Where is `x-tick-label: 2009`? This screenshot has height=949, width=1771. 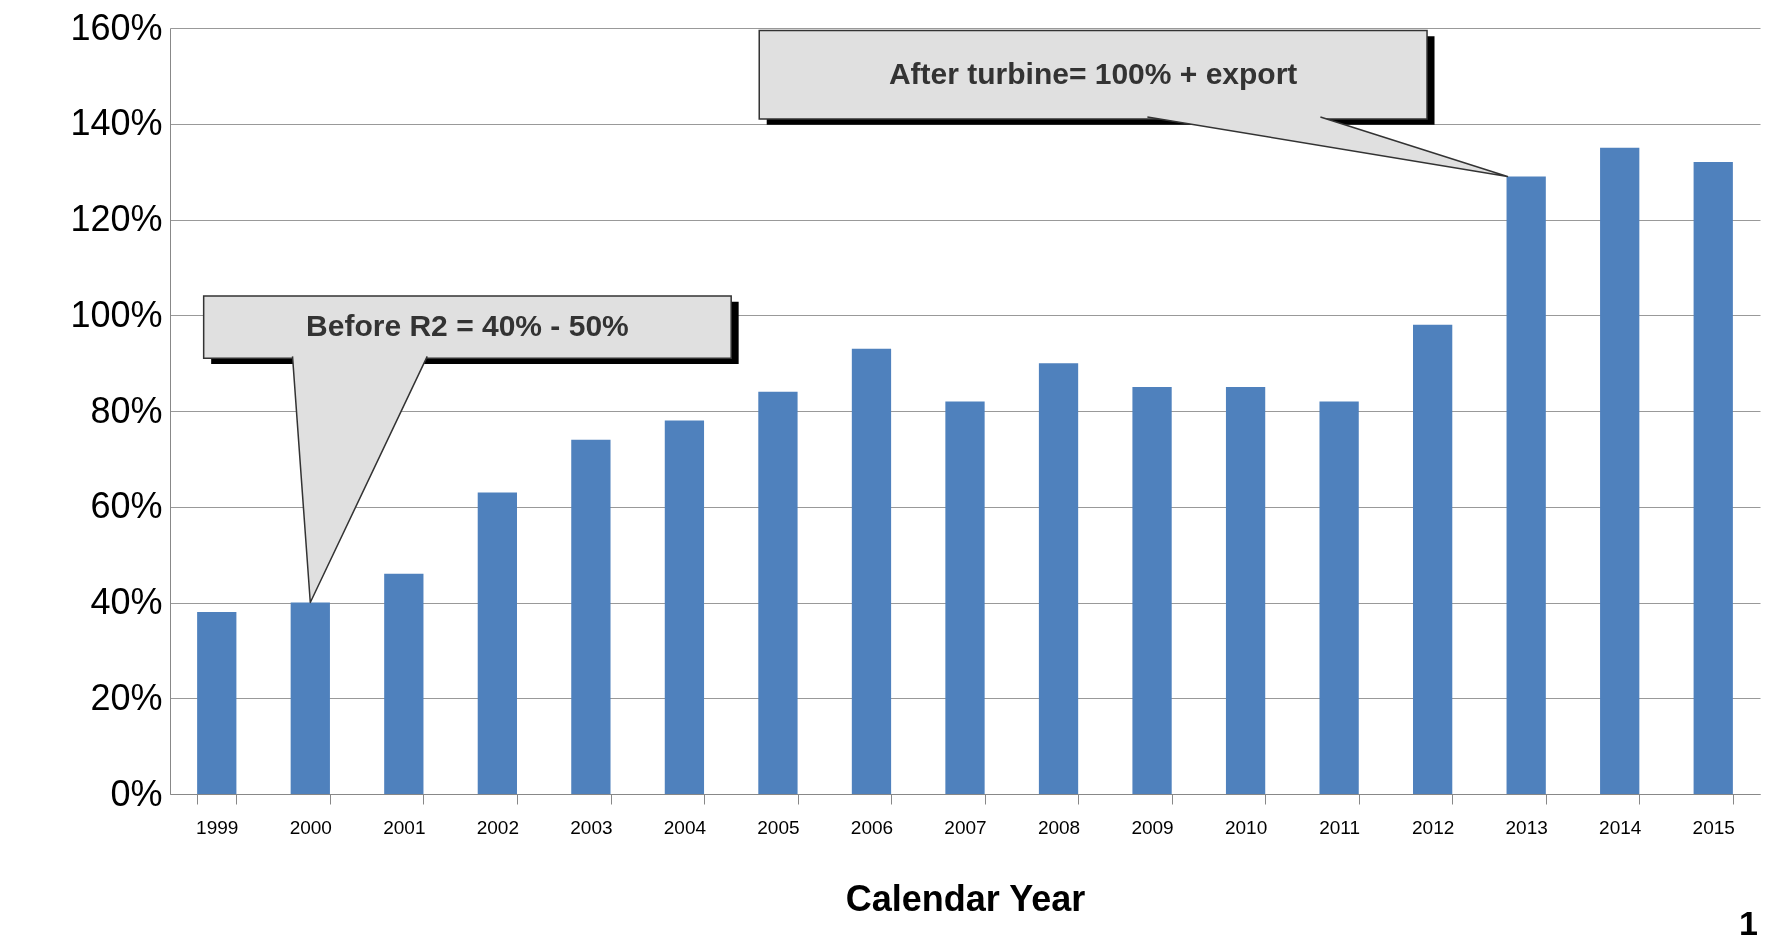
x-tick-label: 2009 is located at coordinates (1152, 827).